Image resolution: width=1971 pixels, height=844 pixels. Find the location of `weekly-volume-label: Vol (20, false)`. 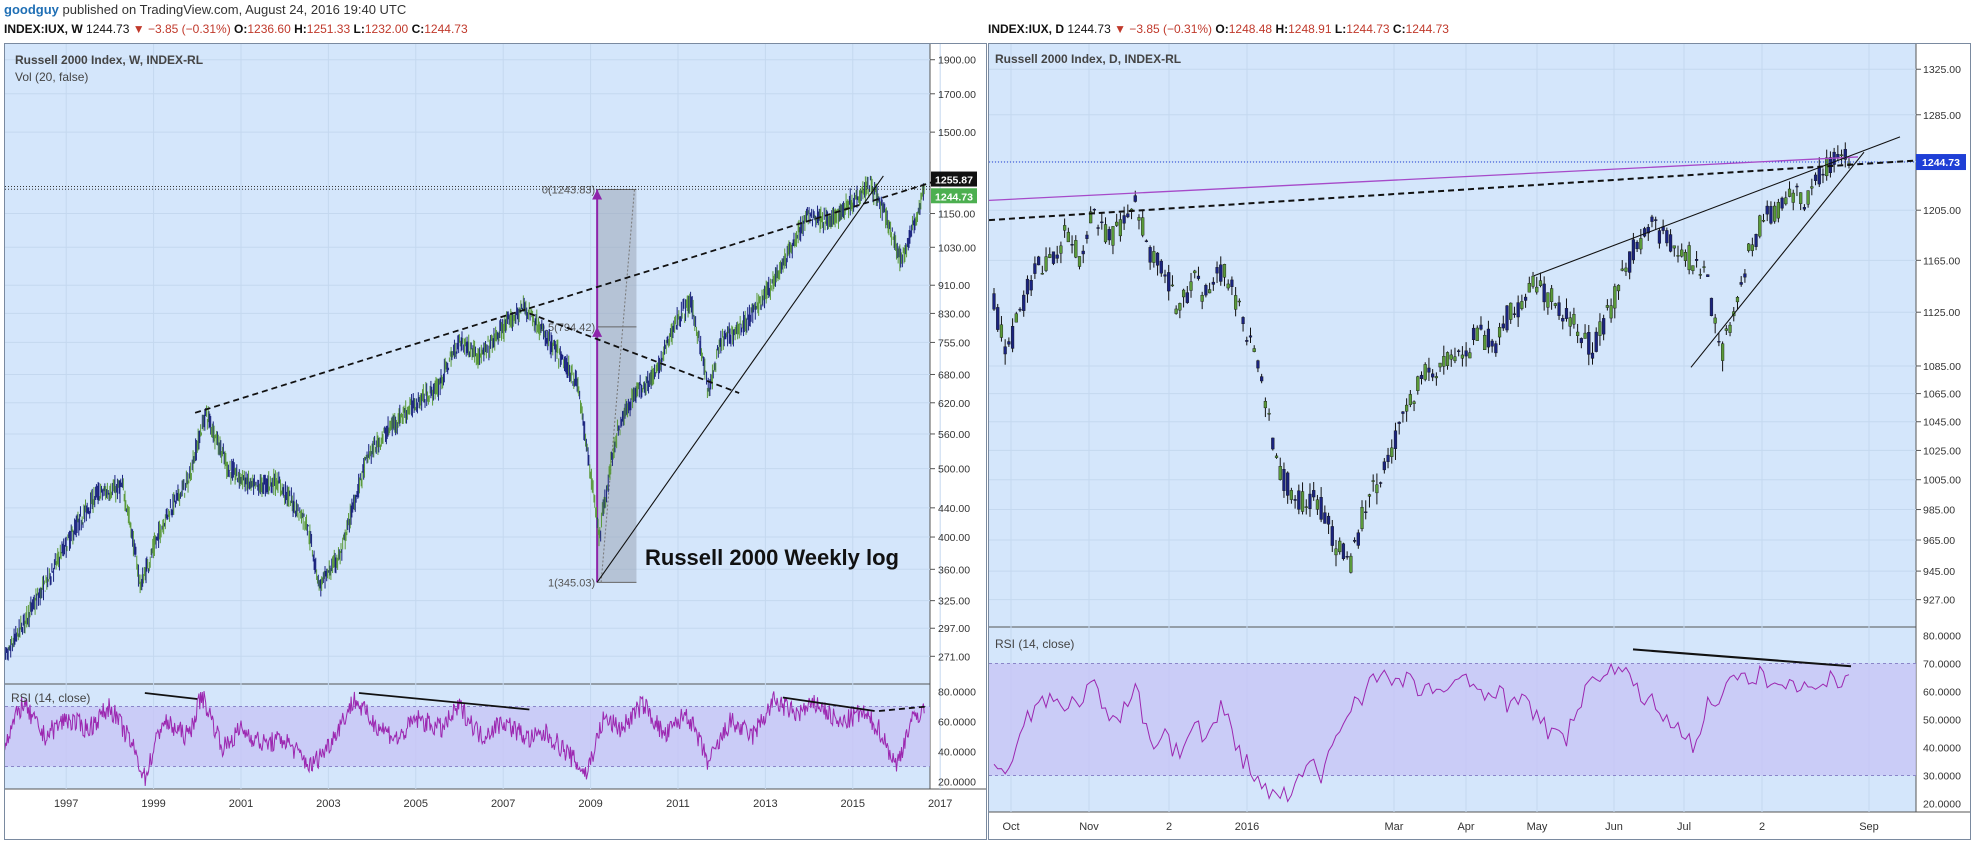

weekly-volume-label: Vol (20, false) is located at coordinates (51, 77).